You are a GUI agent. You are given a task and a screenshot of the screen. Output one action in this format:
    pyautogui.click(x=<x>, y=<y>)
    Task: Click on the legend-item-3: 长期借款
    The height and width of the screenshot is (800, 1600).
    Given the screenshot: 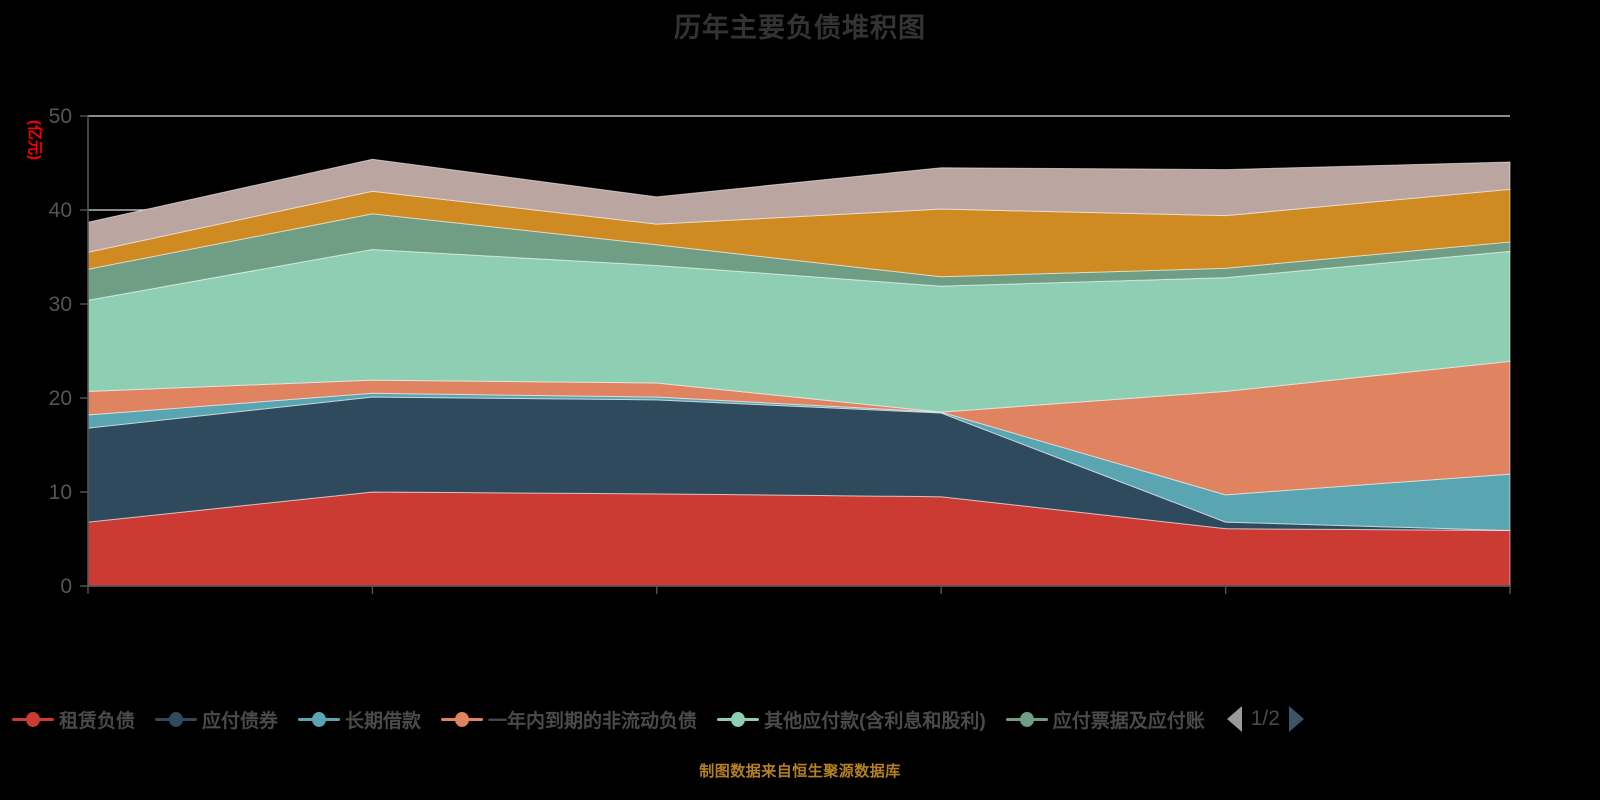 What is the action you would take?
    pyautogui.click(x=359, y=719)
    